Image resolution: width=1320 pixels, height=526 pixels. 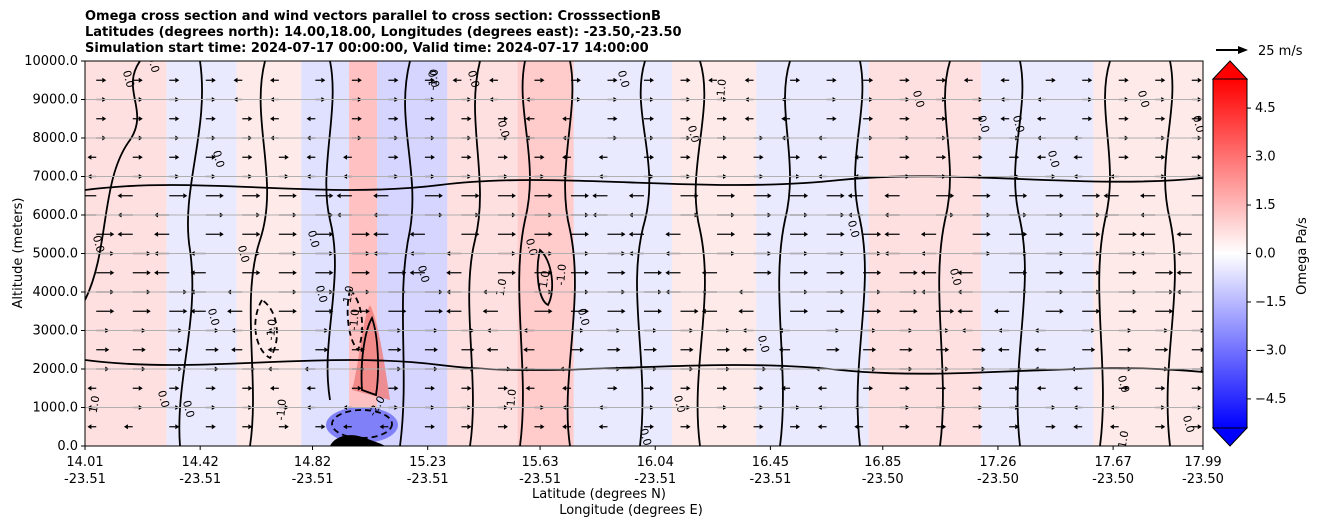 What do you see at coordinates (1230, 70) in the screenshot?
I see `colorbar-upper-extension` at bounding box center [1230, 70].